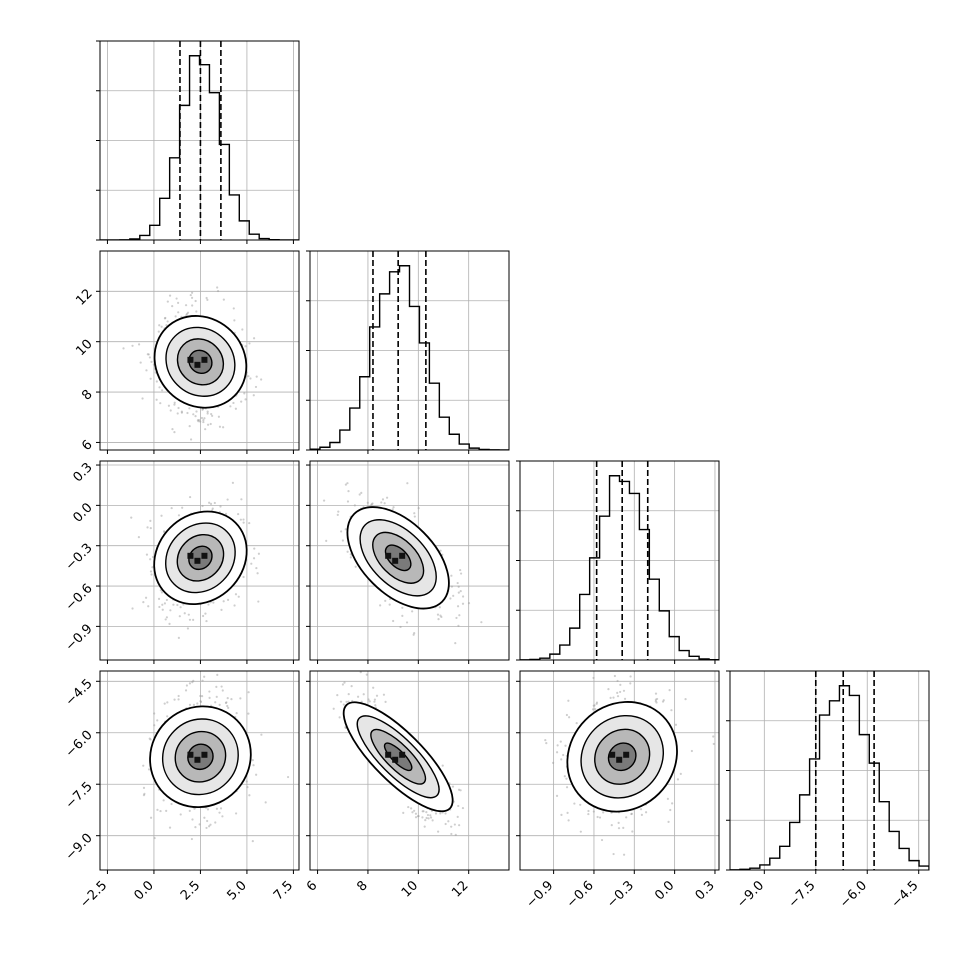 The height and width of the screenshot is (970, 970). What do you see at coordinates (79, 744) in the screenshot?
I see `y-tick-label: −6.0` at bounding box center [79, 744].